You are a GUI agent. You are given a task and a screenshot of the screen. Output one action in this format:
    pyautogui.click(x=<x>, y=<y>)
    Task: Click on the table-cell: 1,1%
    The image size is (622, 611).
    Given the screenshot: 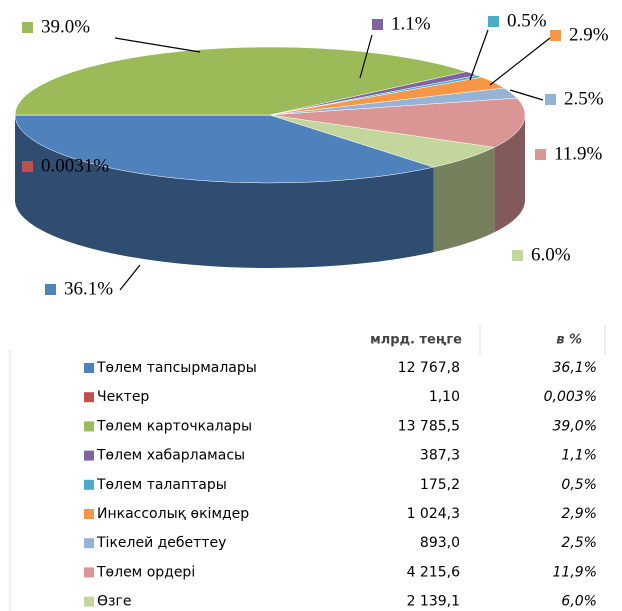 What is the action you would take?
    pyautogui.click(x=579, y=456)
    